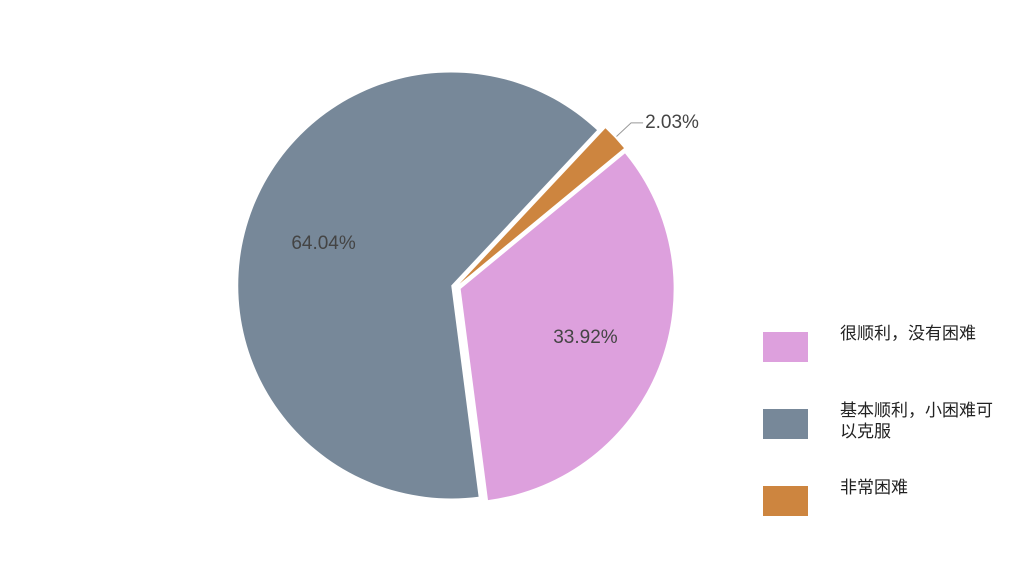  Describe the element at coordinates (908, 334) in the screenshot. I see `legend-label: 很顺利，没有困难` at that location.